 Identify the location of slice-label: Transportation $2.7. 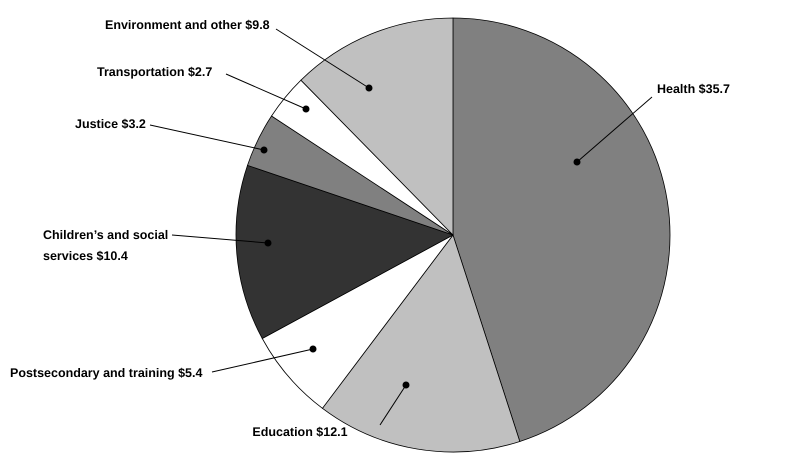
(154, 72).